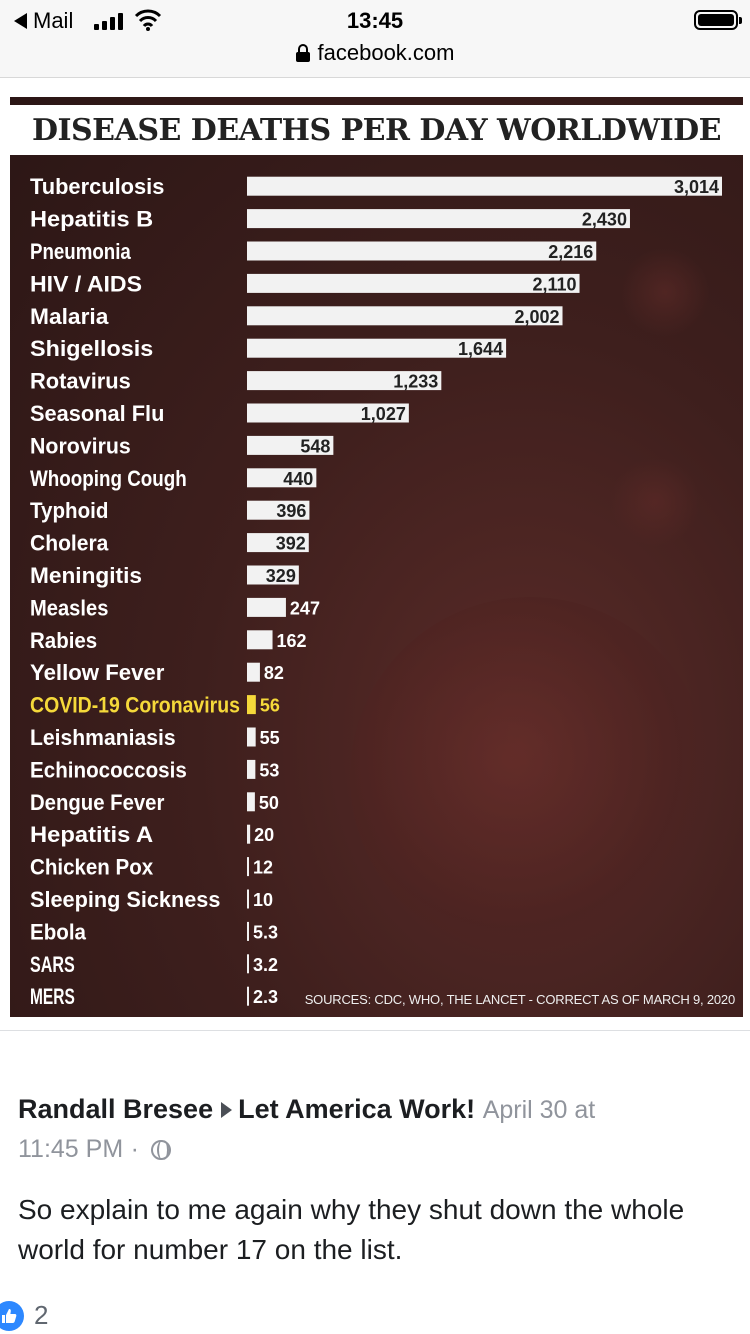  Describe the element at coordinates (315, 446) in the screenshot. I see `value-label: 548` at that location.